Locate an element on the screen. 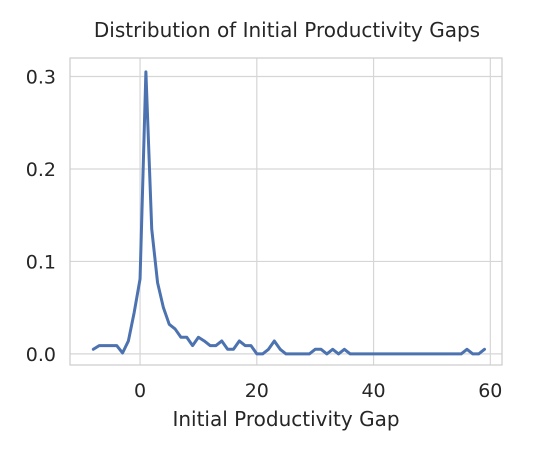  x-tick-label: 0 is located at coordinates (140, 391).